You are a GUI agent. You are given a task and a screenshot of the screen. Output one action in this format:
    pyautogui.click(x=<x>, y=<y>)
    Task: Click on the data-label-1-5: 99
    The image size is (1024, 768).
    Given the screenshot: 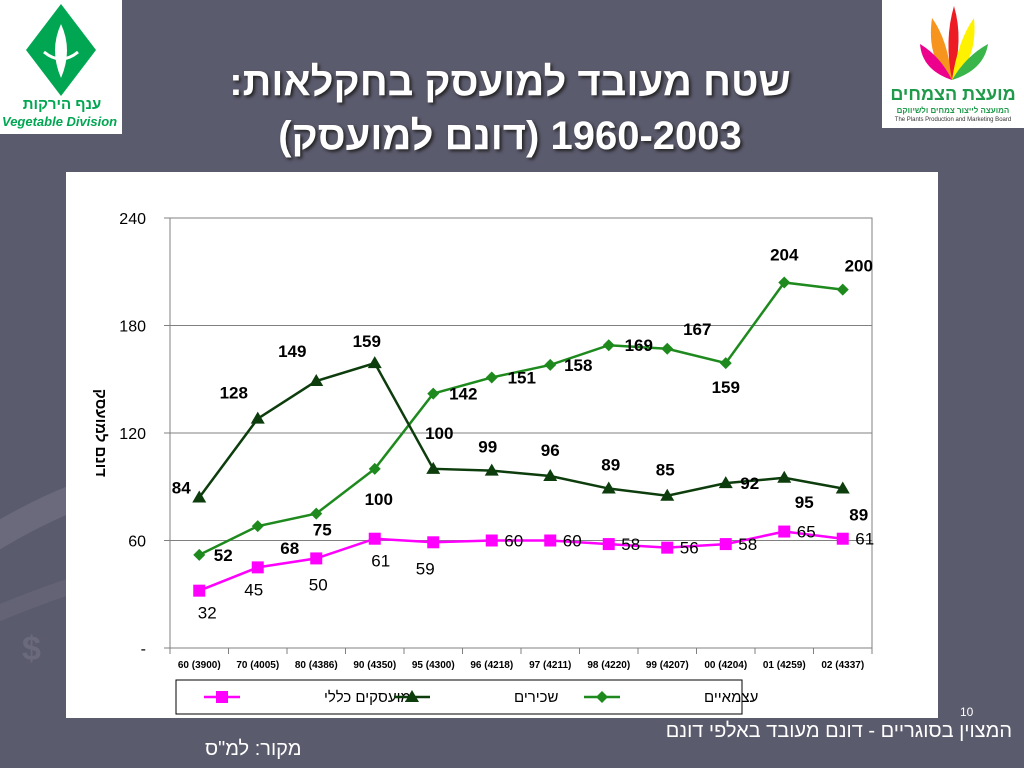 What is the action you would take?
    pyautogui.click(x=487, y=447)
    